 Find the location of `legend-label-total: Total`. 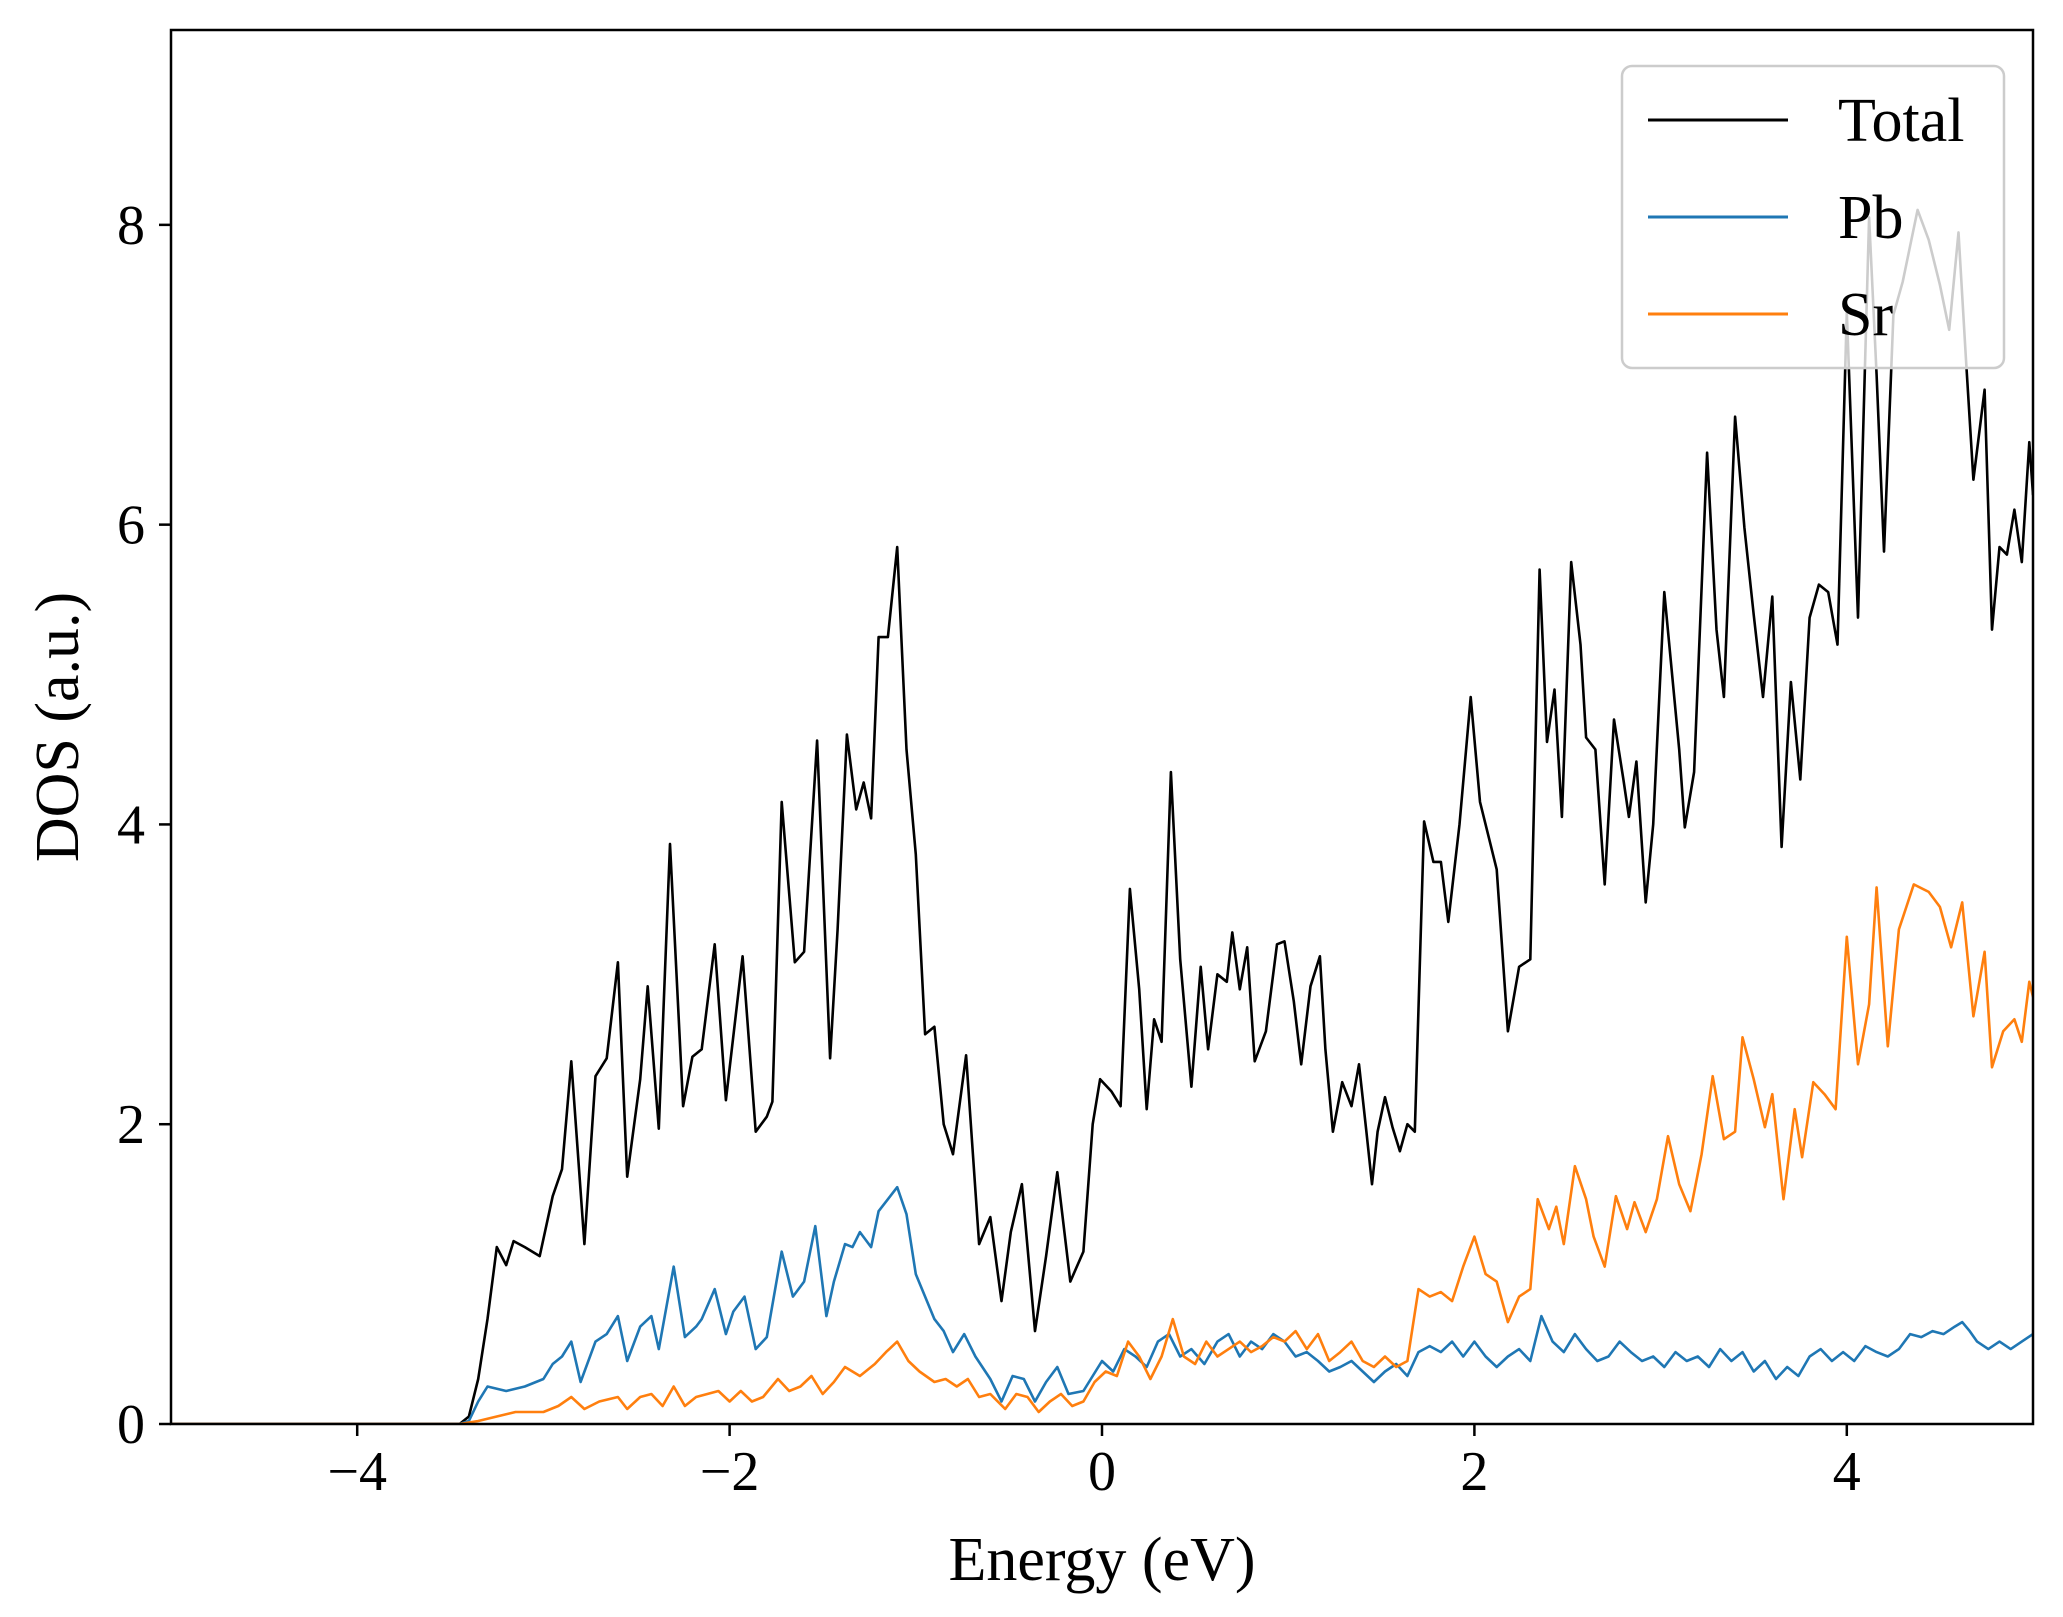

legend-label-total: Total is located at coordinates (1901, 121).